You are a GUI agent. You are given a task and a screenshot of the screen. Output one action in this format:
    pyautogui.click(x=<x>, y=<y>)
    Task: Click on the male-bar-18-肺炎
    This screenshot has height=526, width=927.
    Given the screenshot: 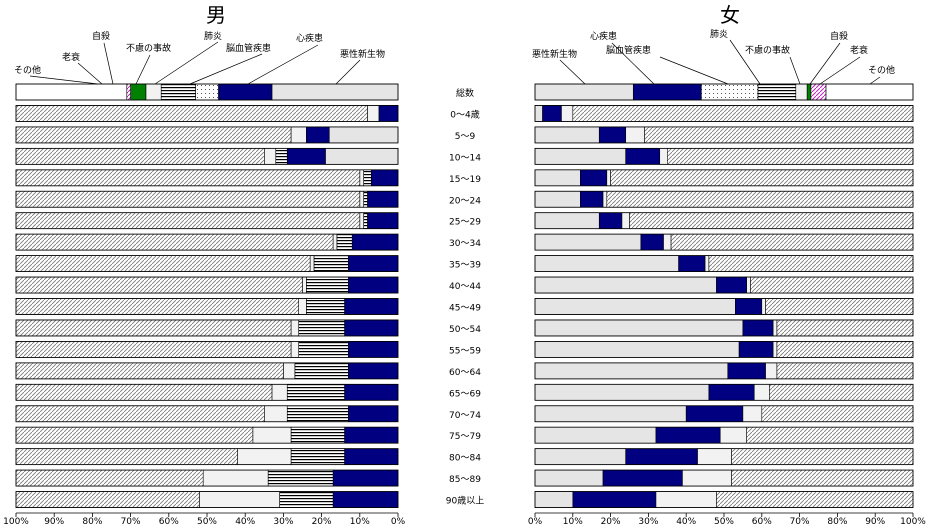 What is the action you would take?
    pyautogui.click(x=300, y=478)
    